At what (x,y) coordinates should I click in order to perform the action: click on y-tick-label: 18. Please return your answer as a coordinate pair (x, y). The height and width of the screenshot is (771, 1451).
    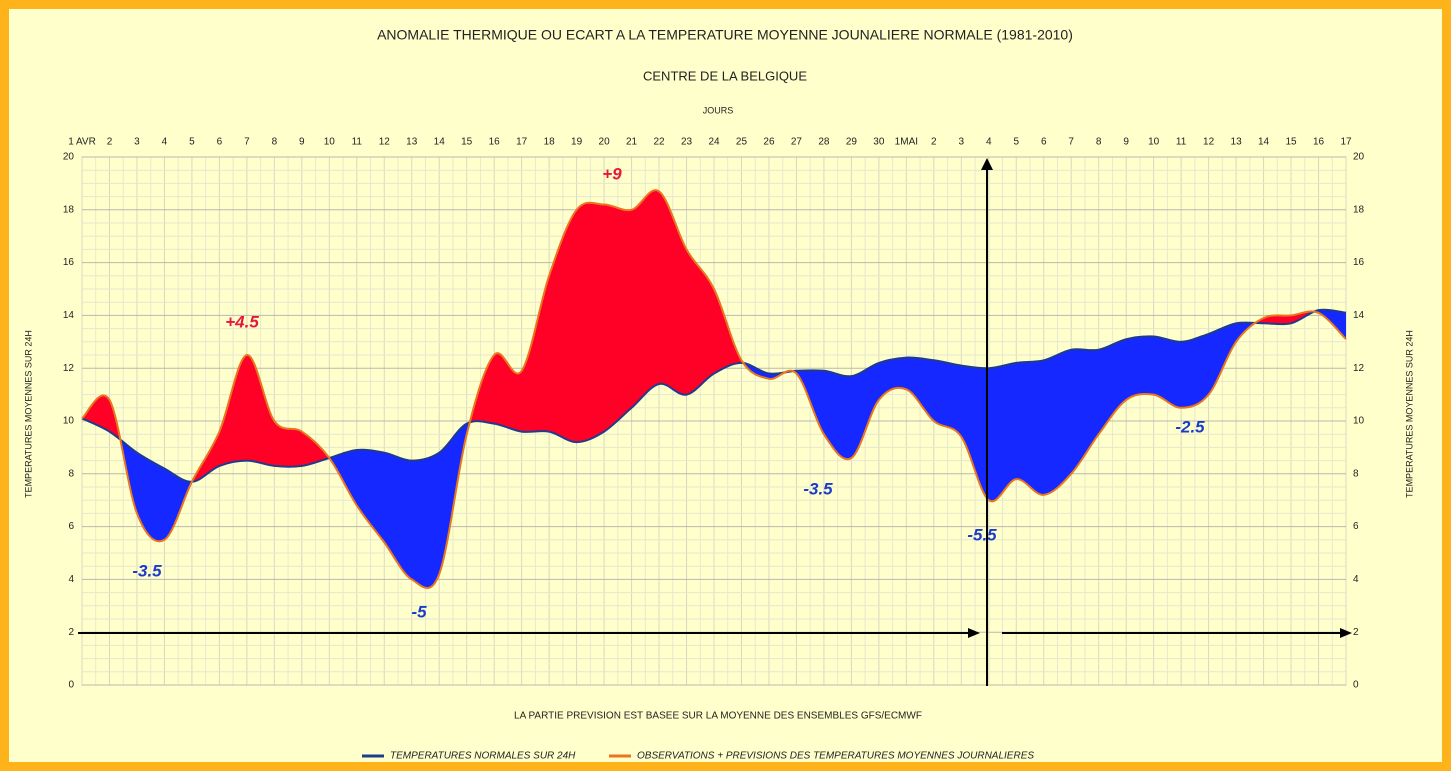
    Looking at the image, I should click on (69, 209).